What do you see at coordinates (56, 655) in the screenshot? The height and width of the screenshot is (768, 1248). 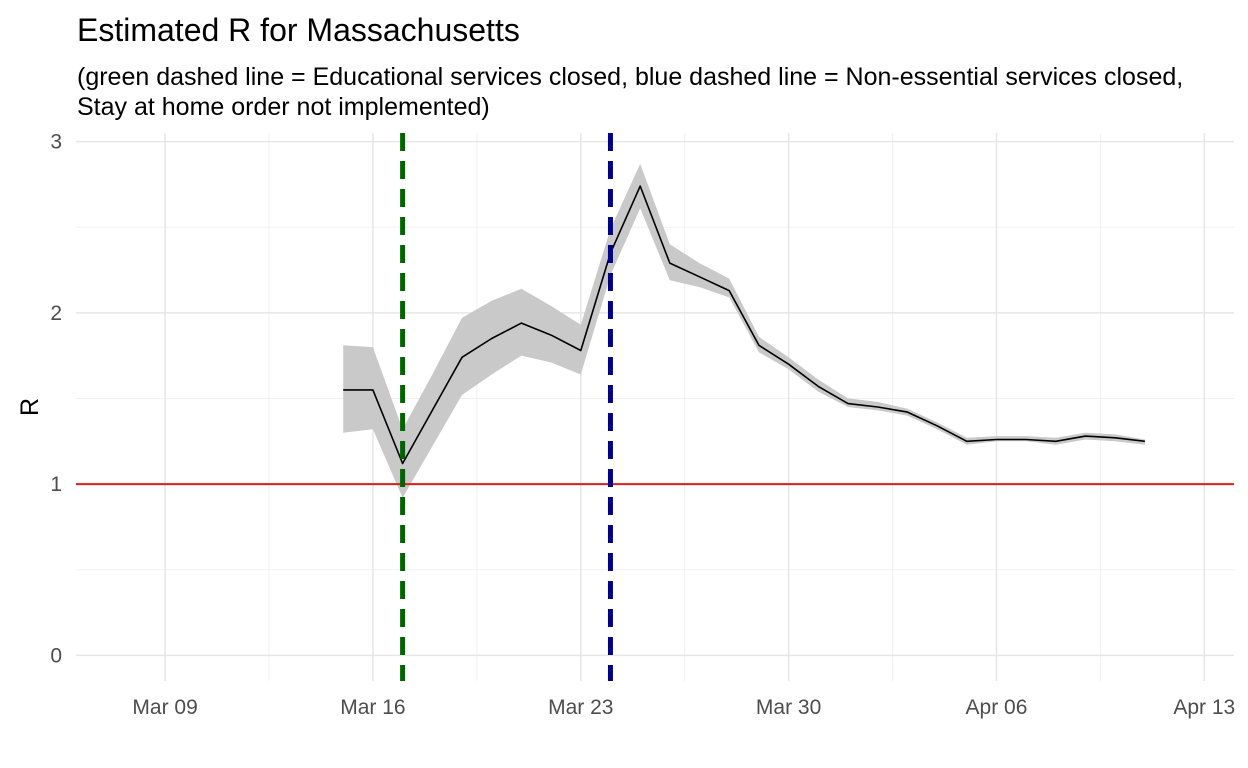 I see `y-tick-label: 0` at bounding box center [56, 655].